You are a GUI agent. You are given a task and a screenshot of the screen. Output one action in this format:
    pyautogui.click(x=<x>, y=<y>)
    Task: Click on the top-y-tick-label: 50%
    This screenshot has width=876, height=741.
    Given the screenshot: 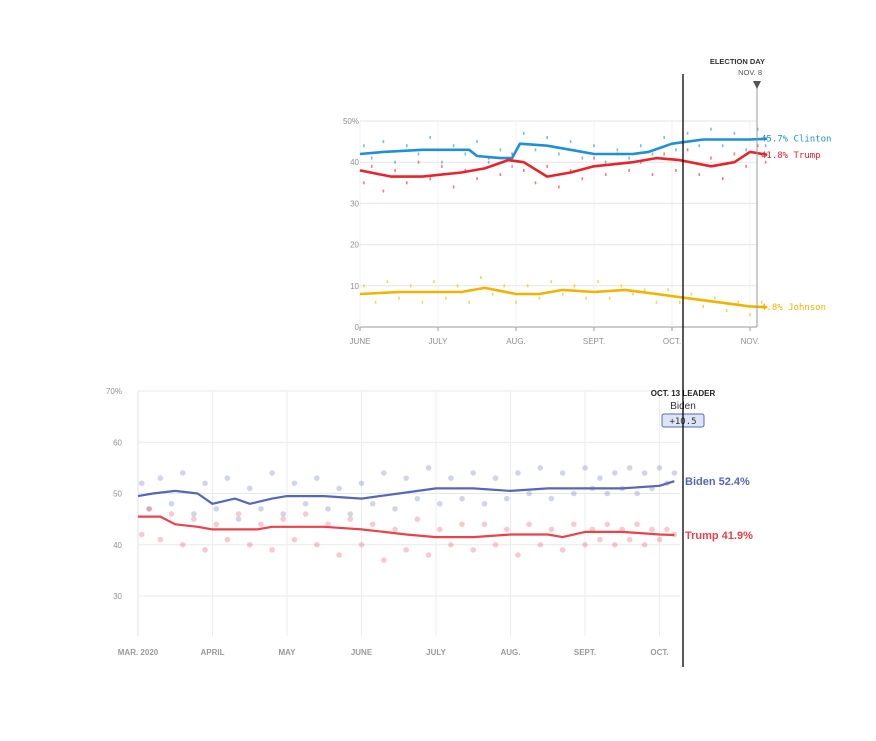 What is the action you would take?
    pyautogui.click(x=351, y=121)
    